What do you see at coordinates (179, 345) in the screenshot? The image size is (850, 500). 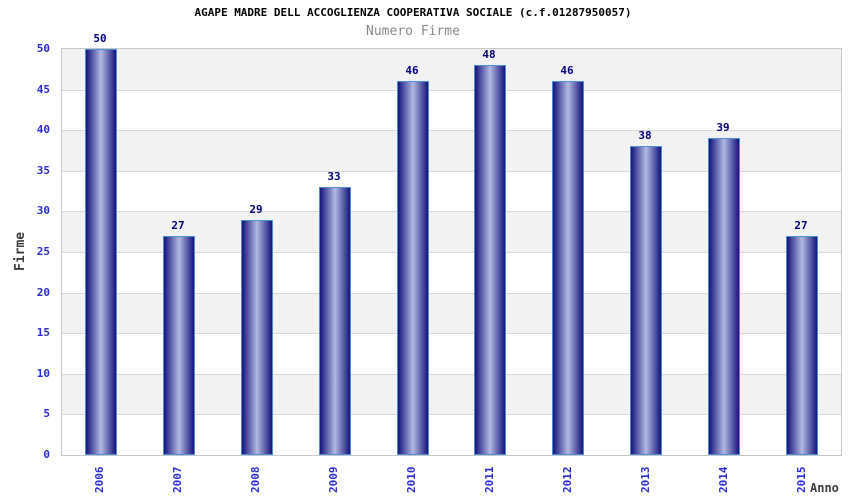 I see `bar-2007` at bounding box center [179, 345].